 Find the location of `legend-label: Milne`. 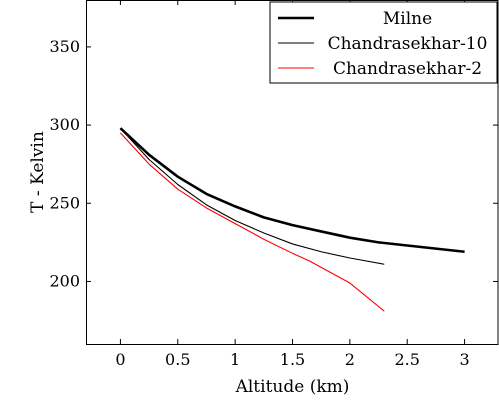

legend-label: Milne is located at coordinates (407, 19).